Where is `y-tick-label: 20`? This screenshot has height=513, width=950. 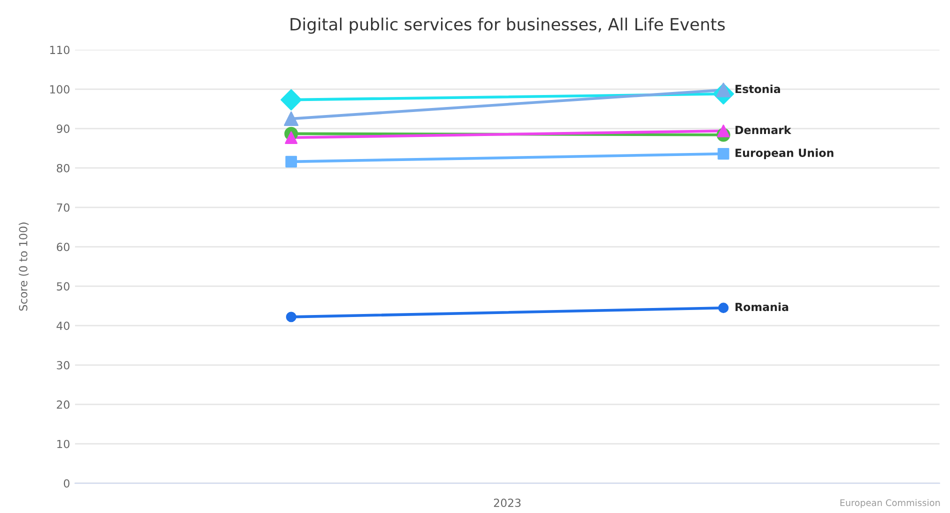
y-tick-label: 20 is located at coordinates (63, 404).